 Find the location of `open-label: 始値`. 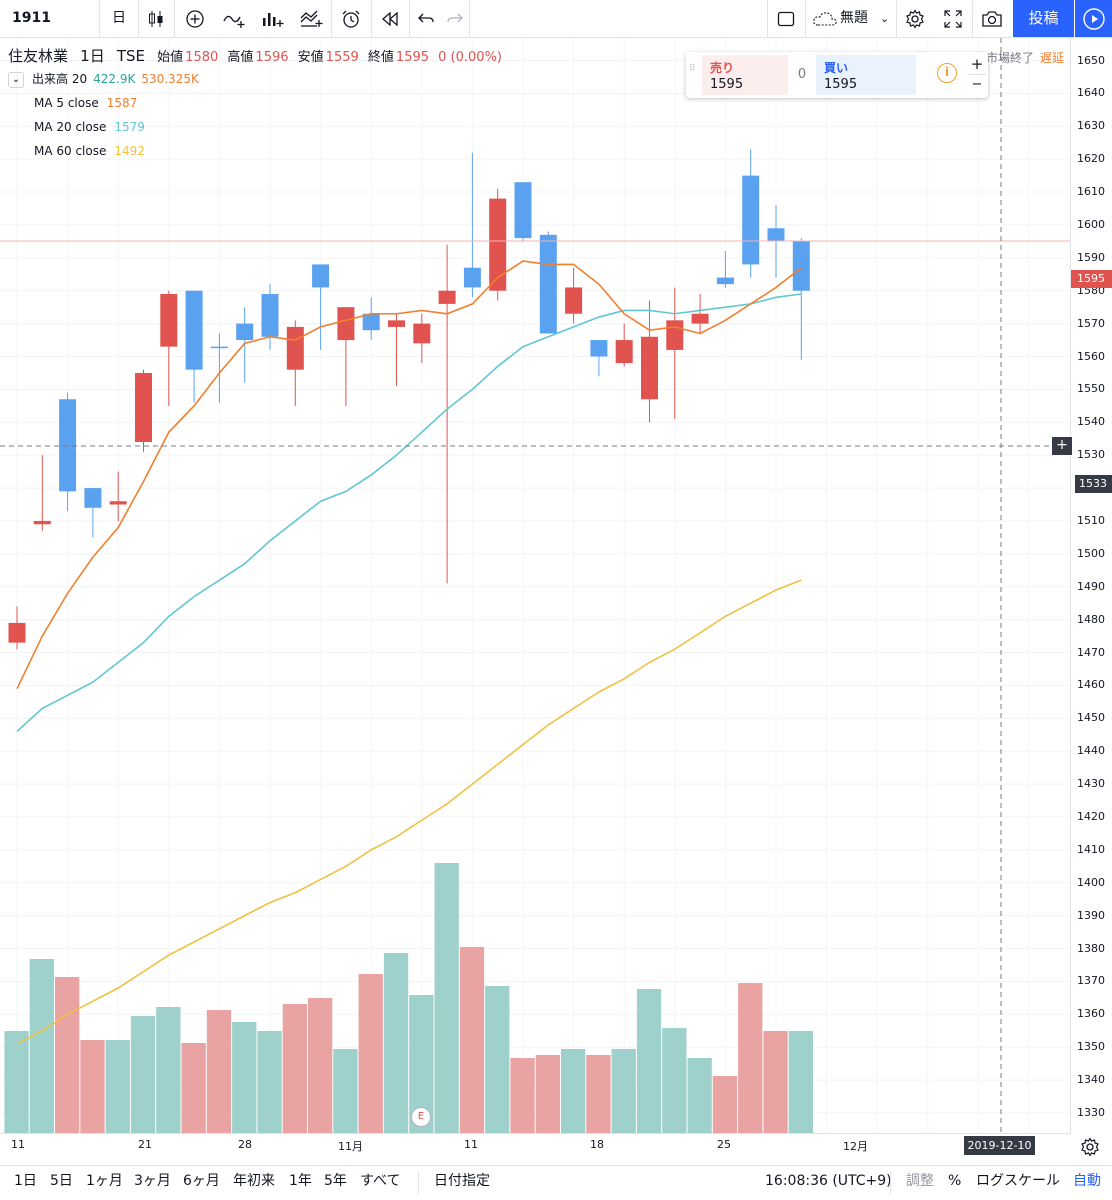

open-label: 始値 is located at coordinates (170, 57).